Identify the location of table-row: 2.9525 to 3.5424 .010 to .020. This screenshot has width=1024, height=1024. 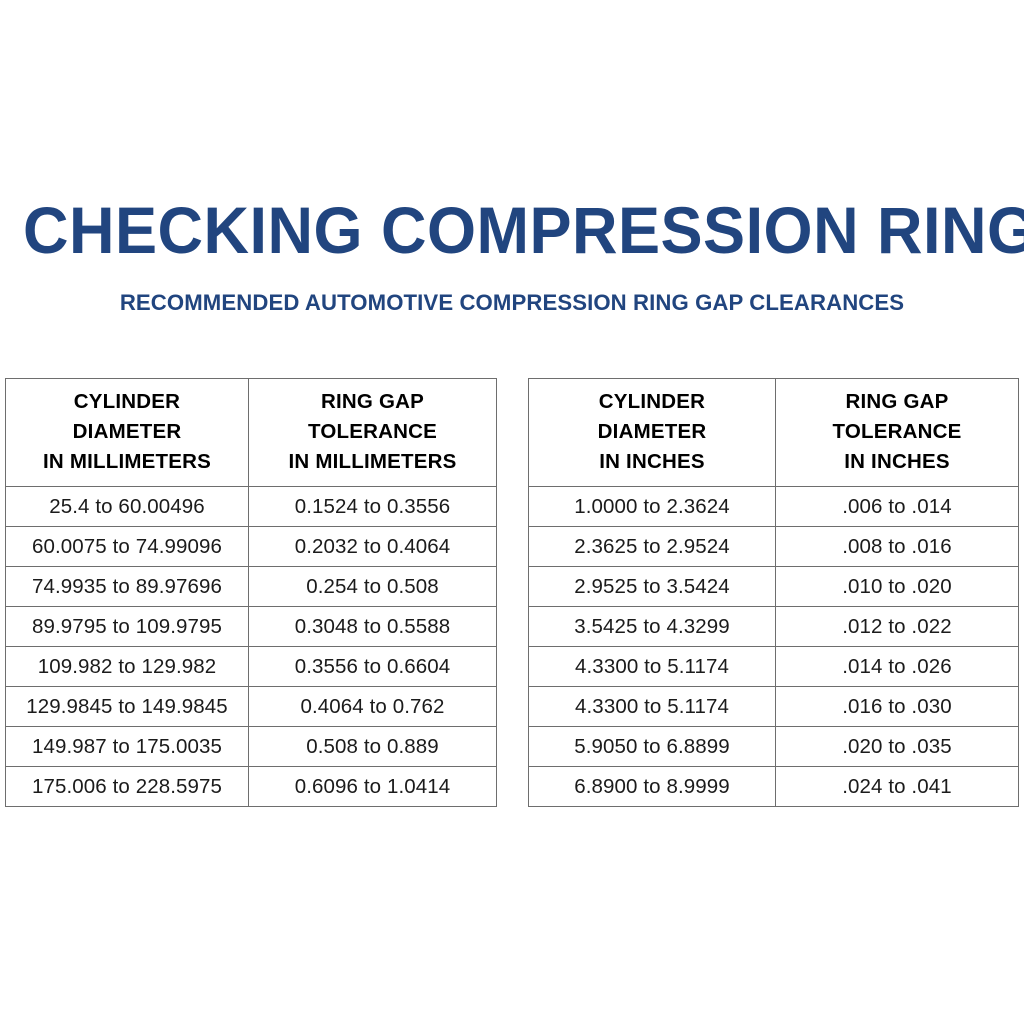
(773, 586).